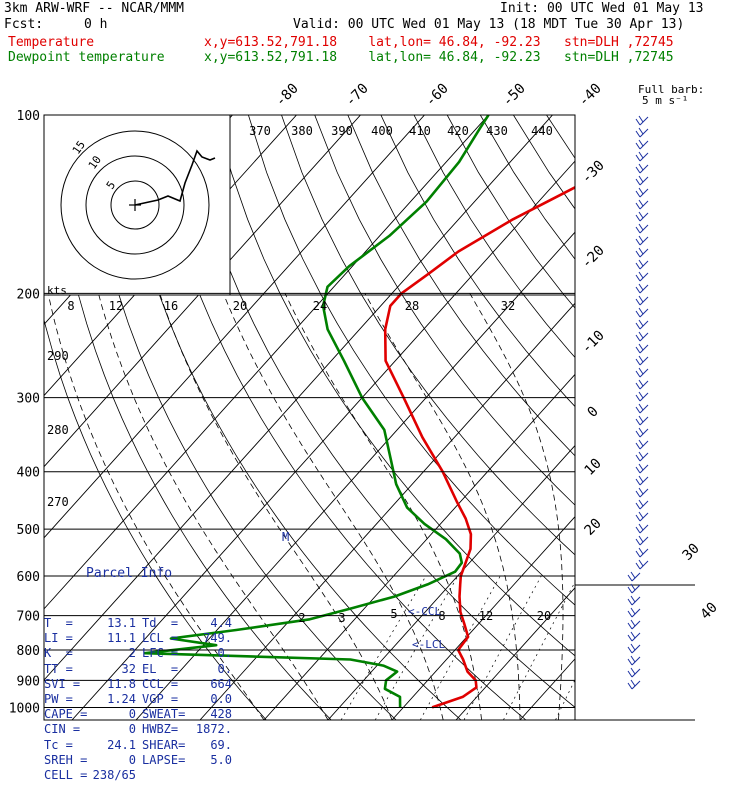 The width and height of the screenshot is (740, 798). What do you see at coordinates (28, 577) in the screenshot?
I see `pressure-label: 600` at bounding box center [28, 577].